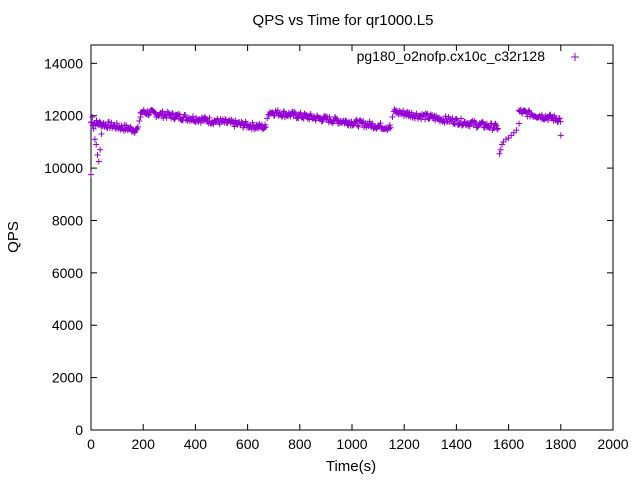  What do you see at coordinates (91, 444) in the screenshot?
I see `x-tick-label: 0` at bounding box center [91, 444].